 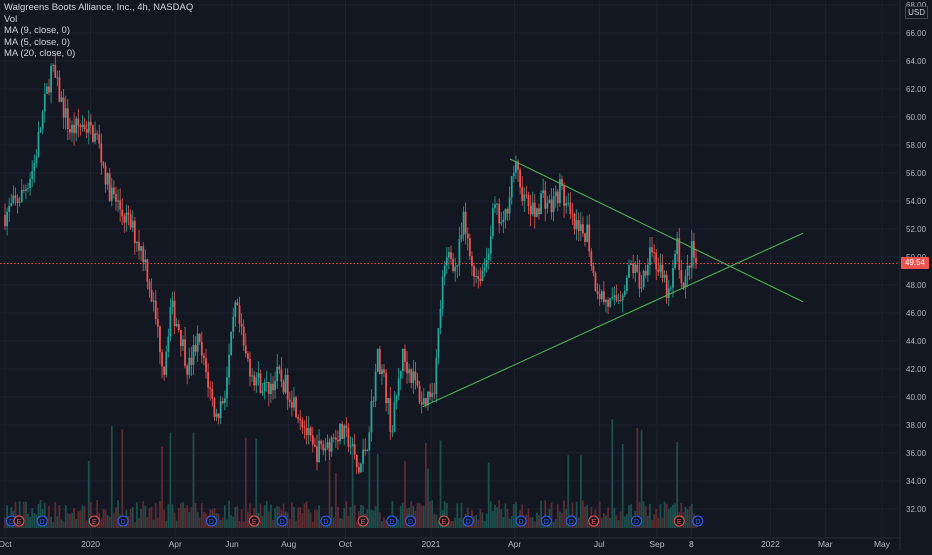 What do you see at coordinates (37, 30) in the screenshot?
I see `indicator-ma-9: MA (9, close, 0)` at bounding box center [37, 30].